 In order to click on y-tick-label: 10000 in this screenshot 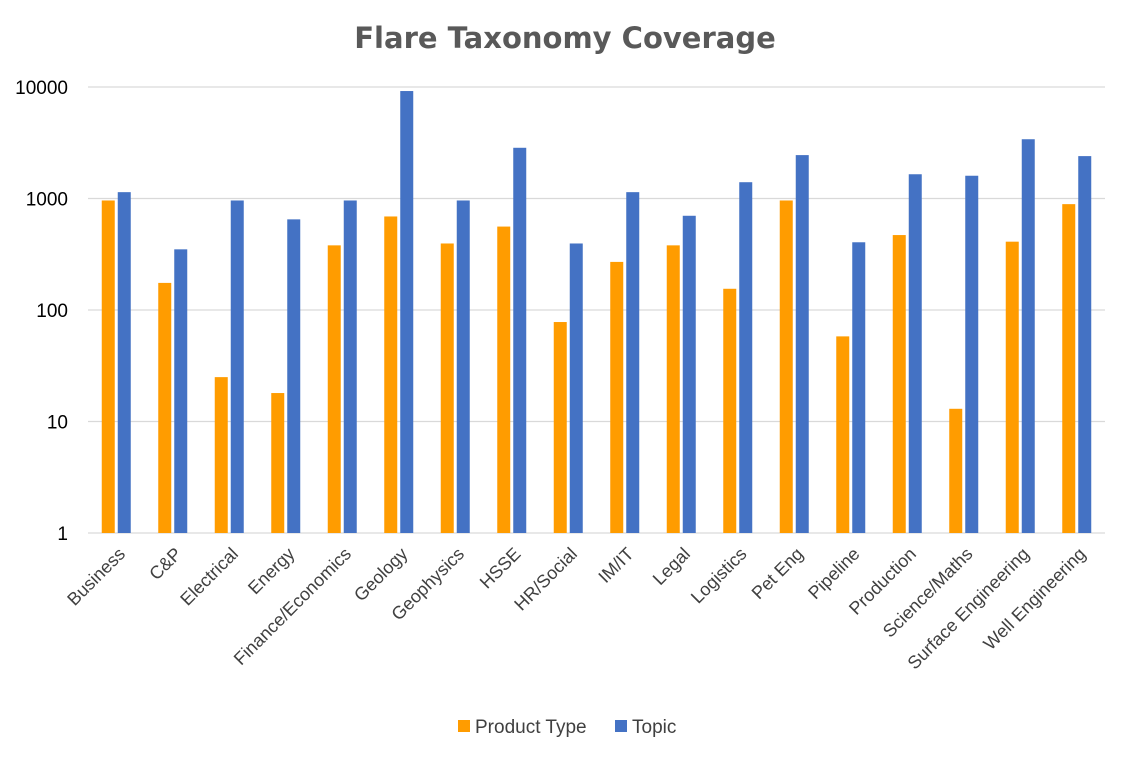, I will do `click(41, 88)`.